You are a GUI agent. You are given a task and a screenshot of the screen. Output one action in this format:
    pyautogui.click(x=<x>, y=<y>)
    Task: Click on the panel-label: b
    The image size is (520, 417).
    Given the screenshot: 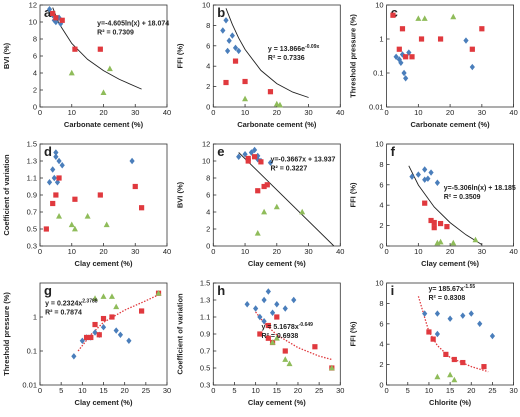 What is the action you would take?
    pyautogui.click(x=221, y=12)
    